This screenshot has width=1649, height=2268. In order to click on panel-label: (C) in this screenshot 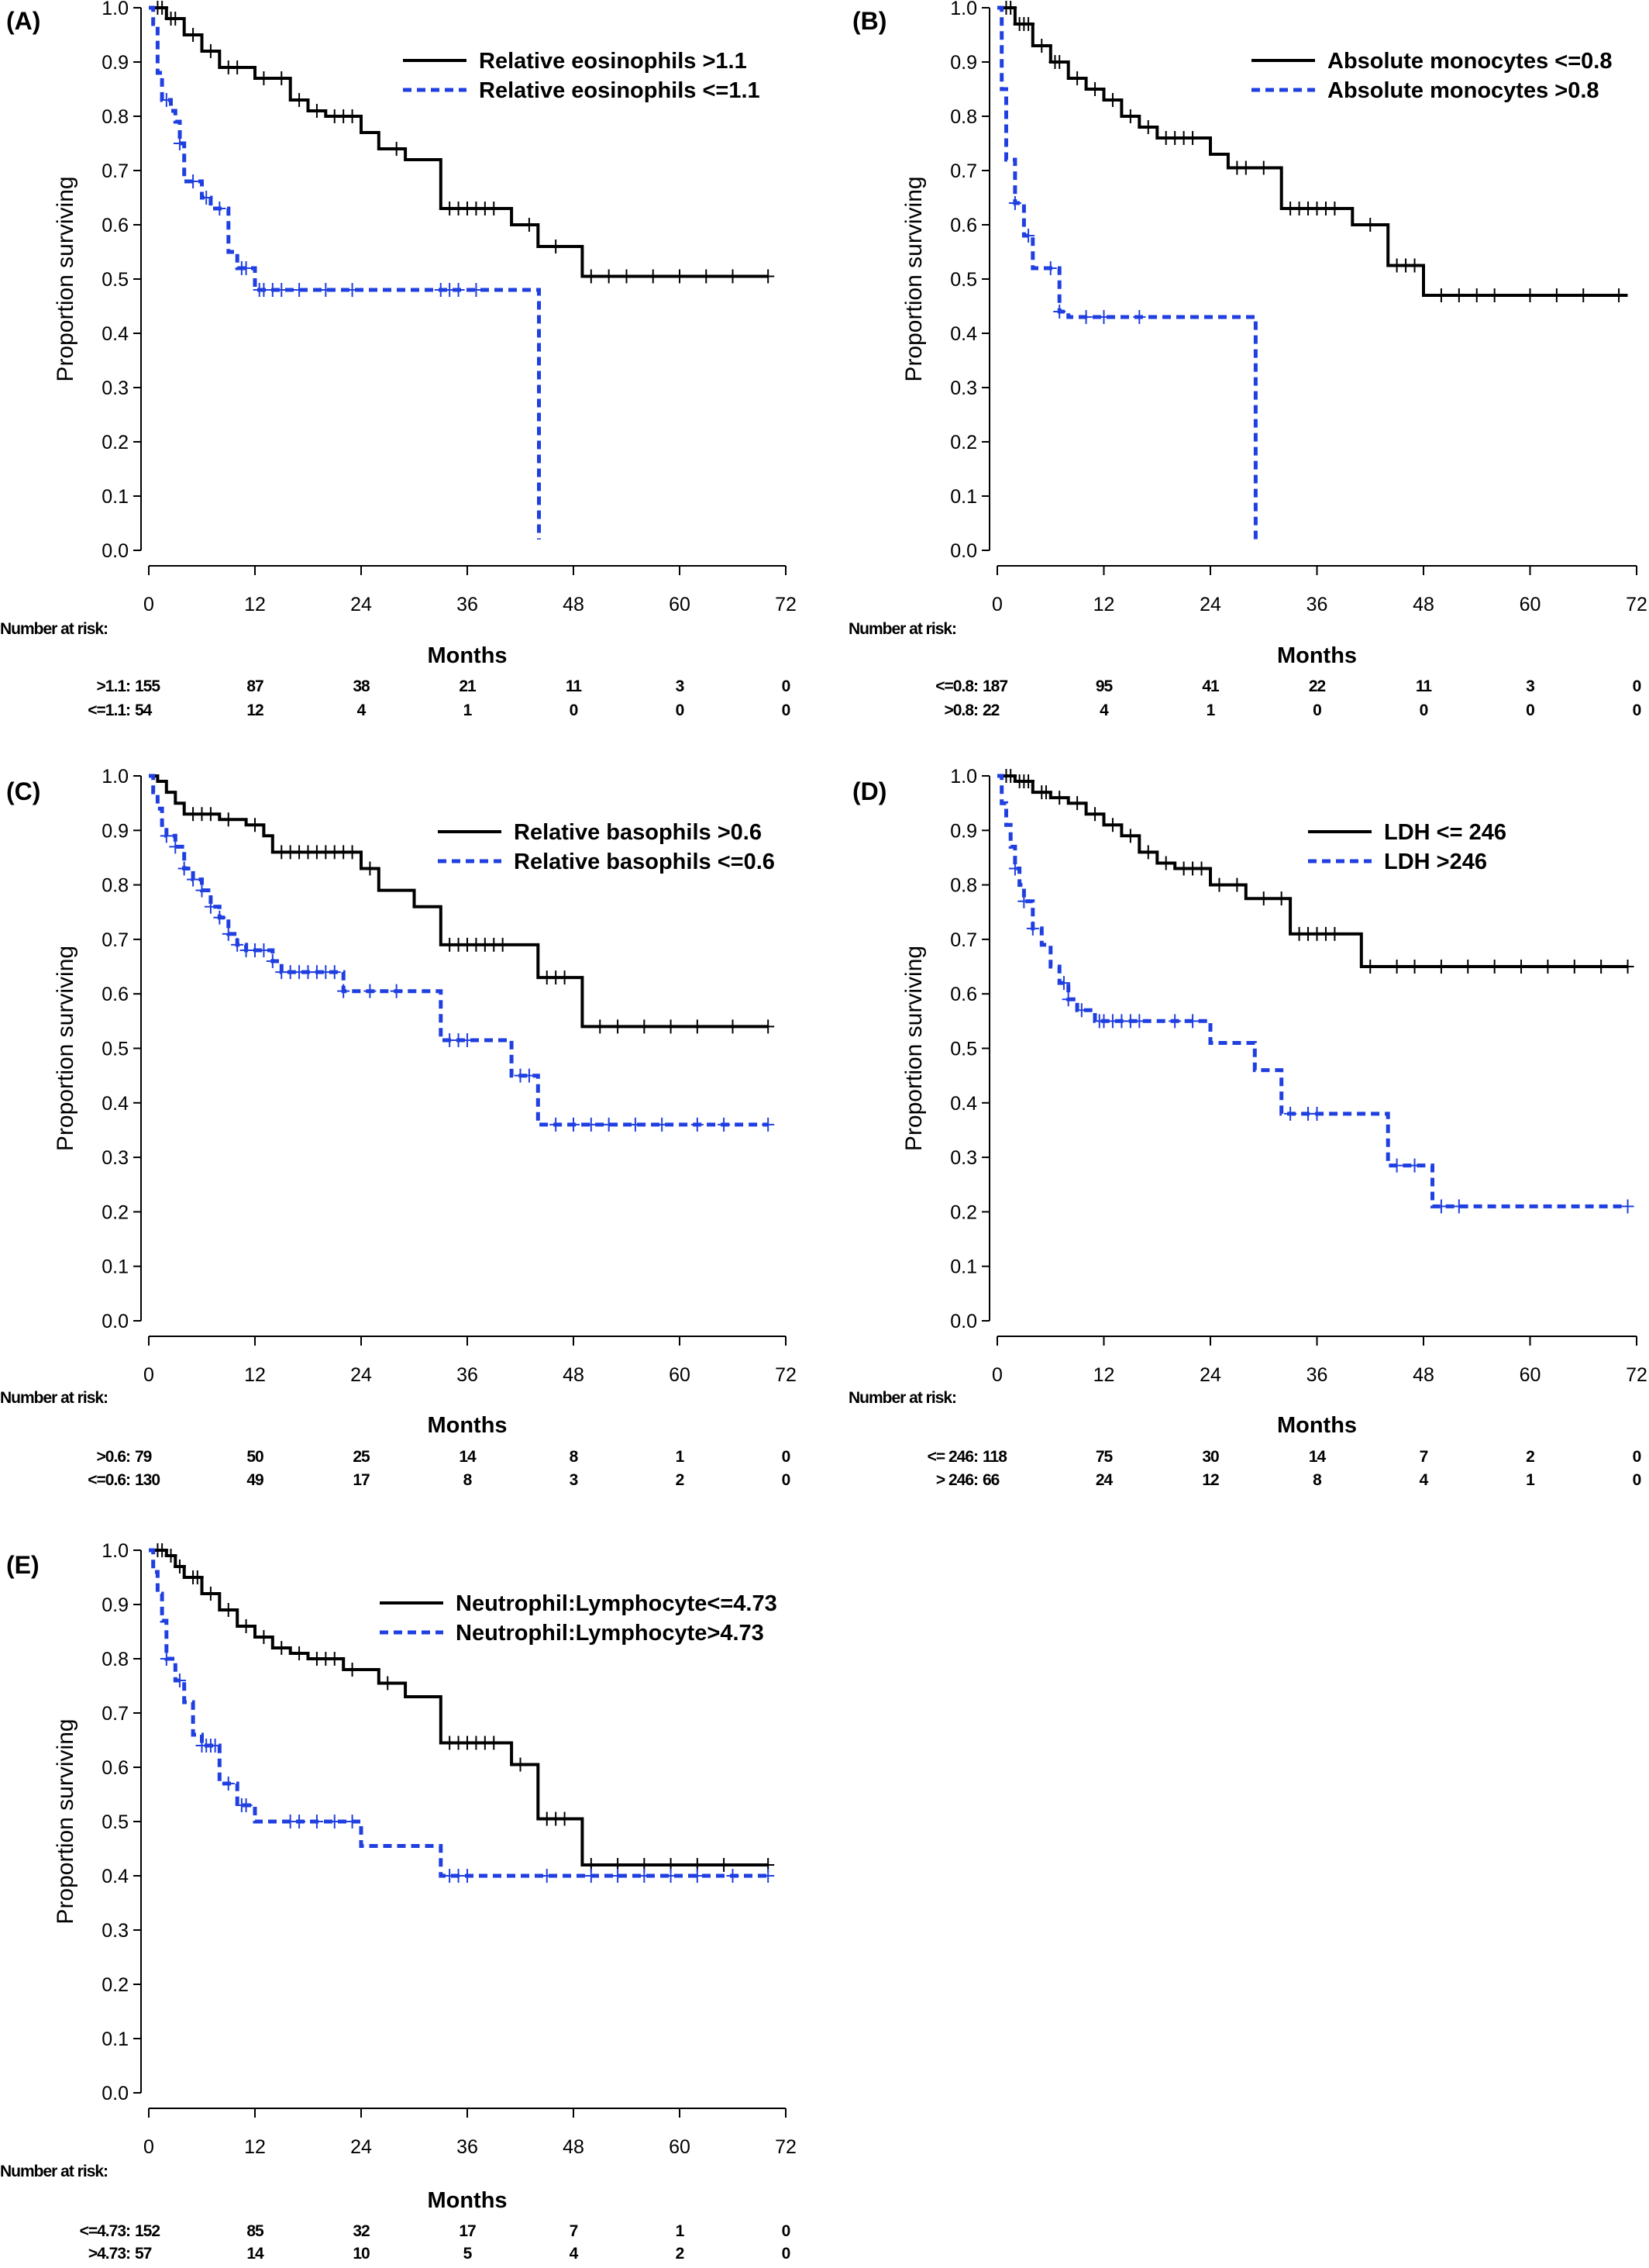, I will do `click(23, 791)`.